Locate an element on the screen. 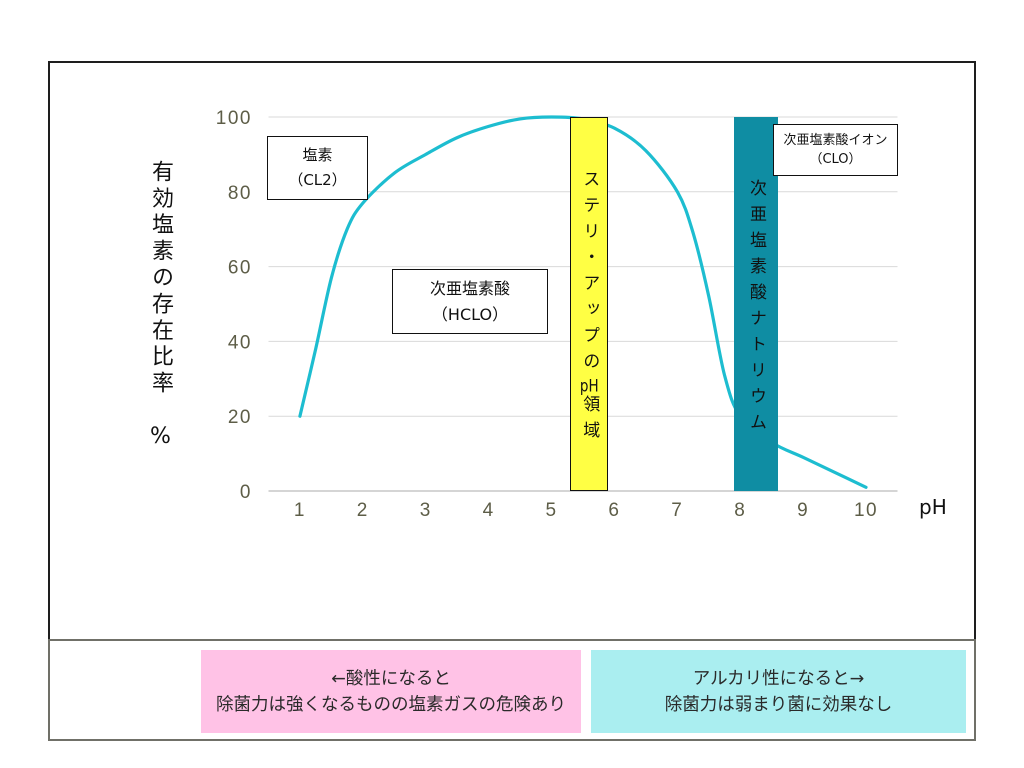 The width and height of the screenshot is (1024, 768). hypochlorous-acid-formula: （HCLO） is located at coordinates (470, 314).